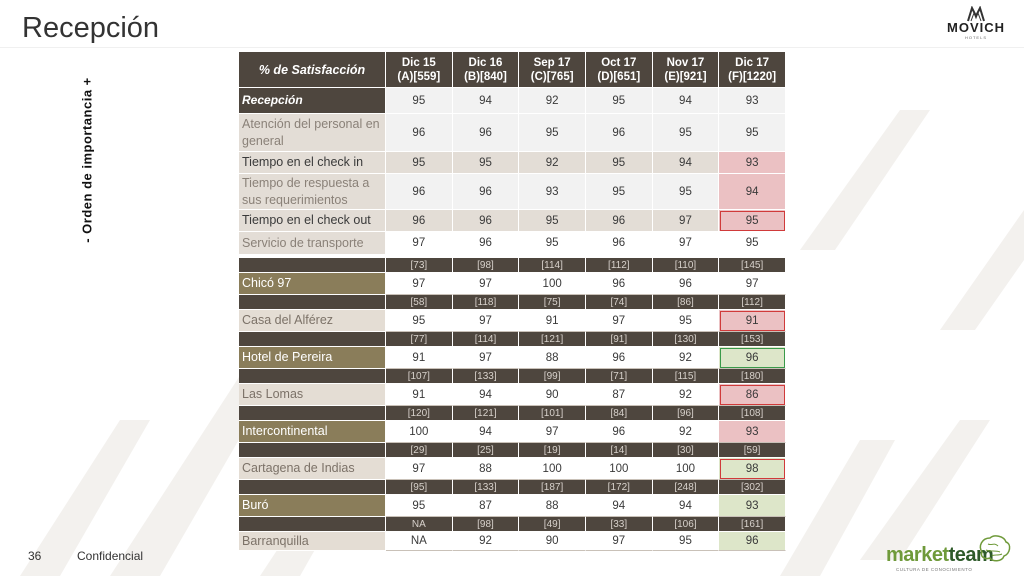 The height and width of the screenshot is (576, 1024). I want to click on col-header-base: (F)[1220], so click(752, 76).